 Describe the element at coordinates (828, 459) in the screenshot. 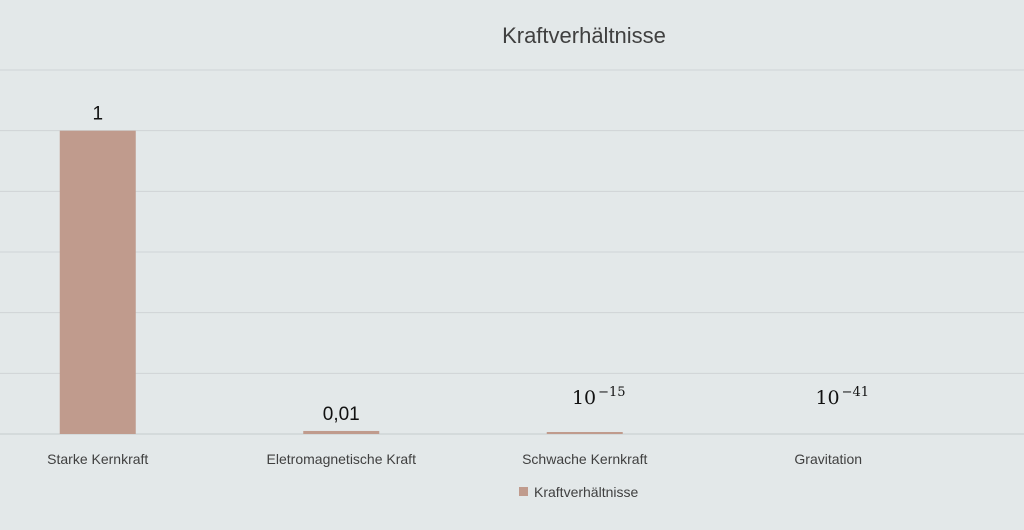

I see `category-label: Gravitation` at that location.